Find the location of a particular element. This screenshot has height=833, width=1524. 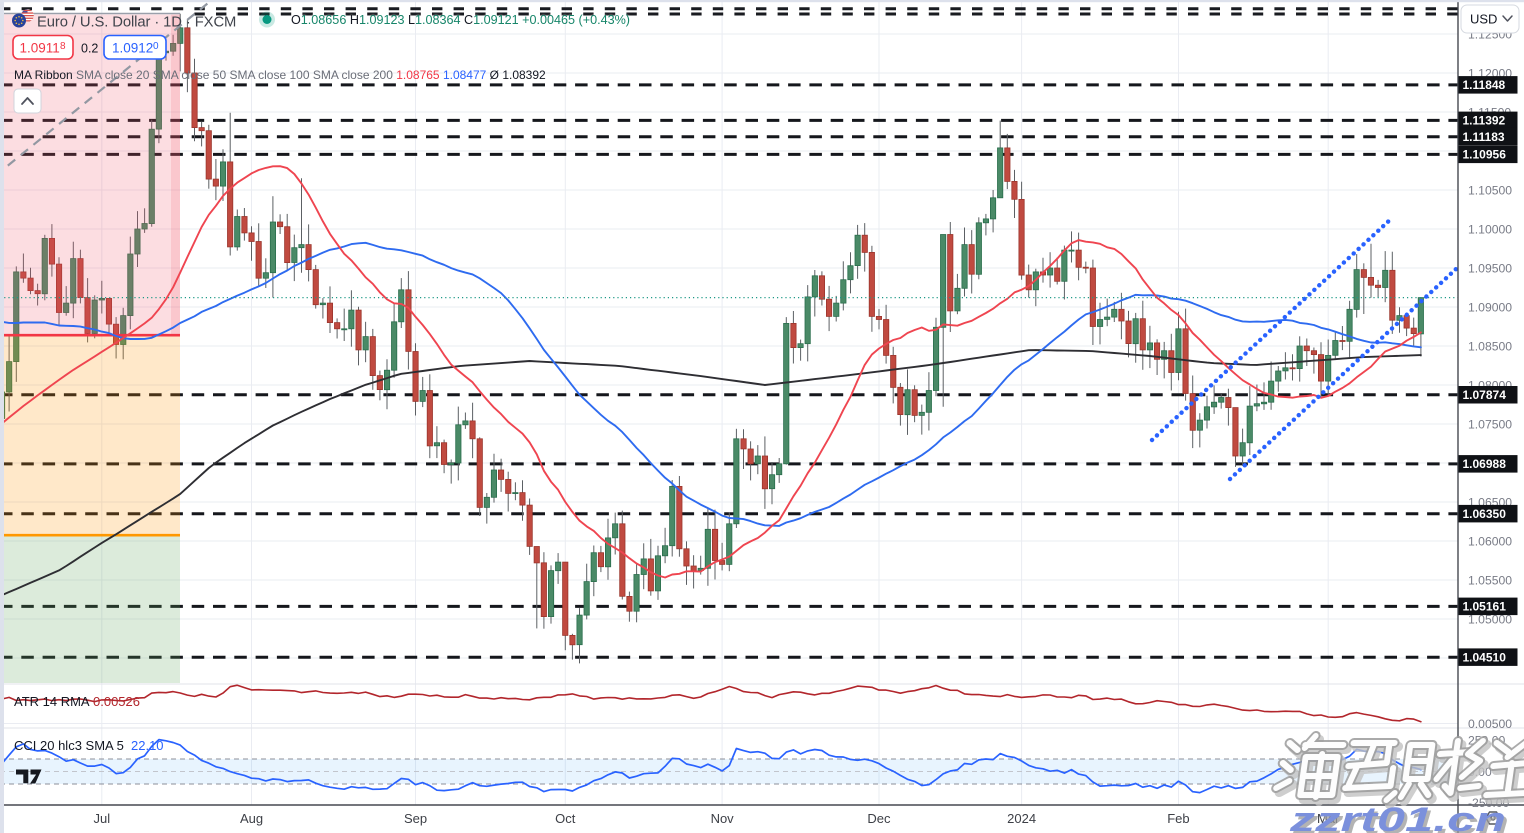

svg-text: 1.05500 is located at coordinates (1490, 581).